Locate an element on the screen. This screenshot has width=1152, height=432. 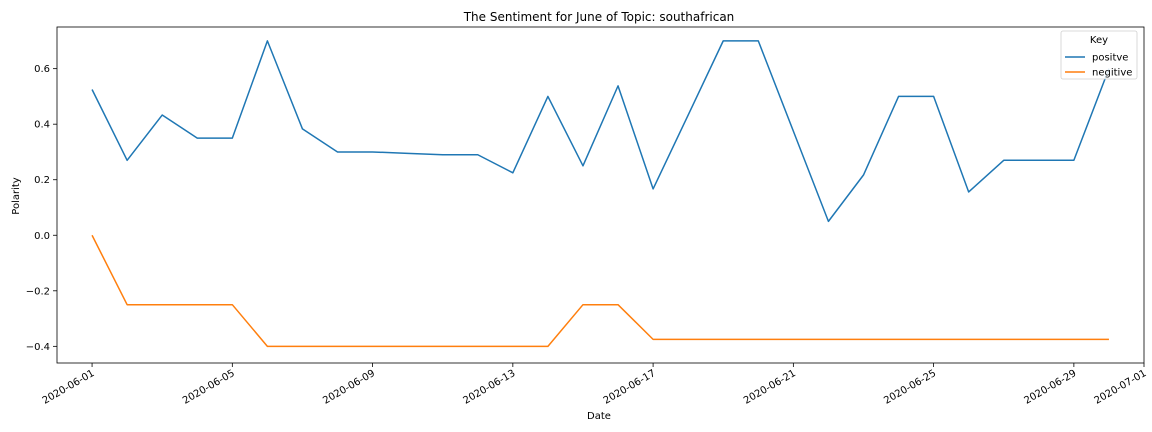
x-tick-label: 2020-06-25 is located at coordinates (910, 387).